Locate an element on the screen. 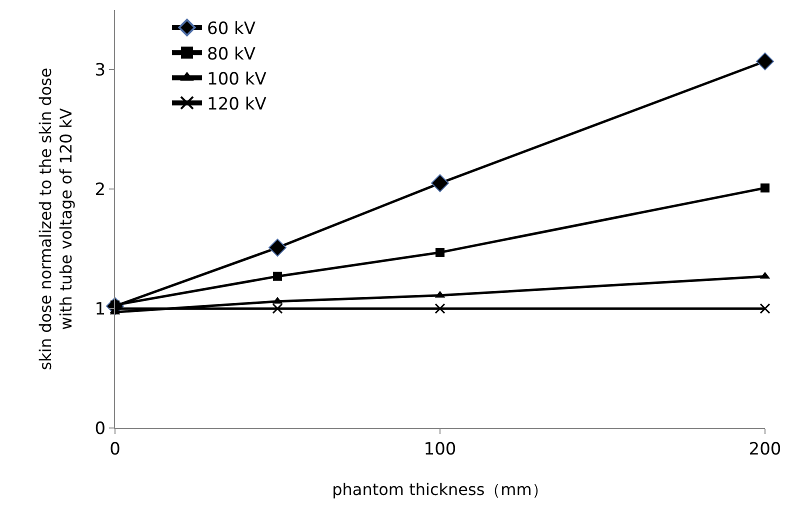 Image resolution: width=791 pixels, height=512 pixels. y-axis-title: skin dose normalized to the skin dose with tube voltage of 120 kV is located at coordinates (56, 219).